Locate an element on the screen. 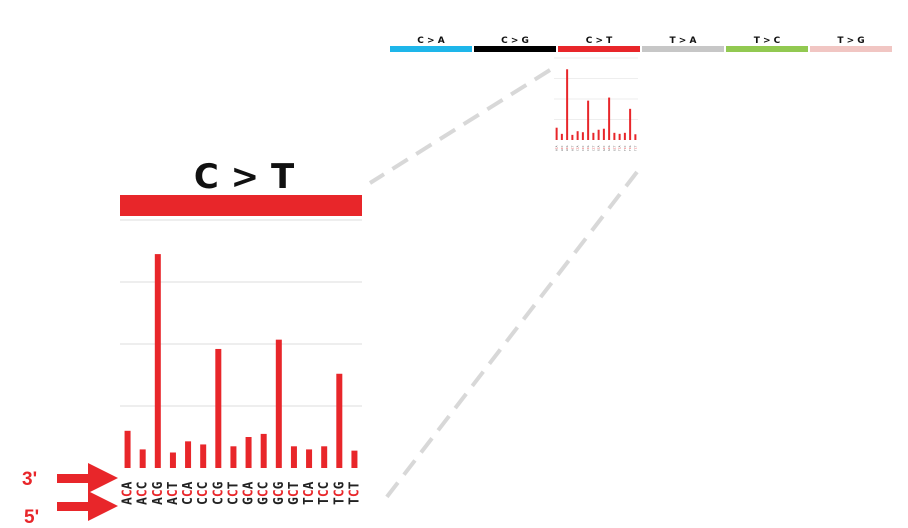 Image resolution: width=908 pixels, height=528 pixels. mini-bar-cca is located at coordinates (577, 135).